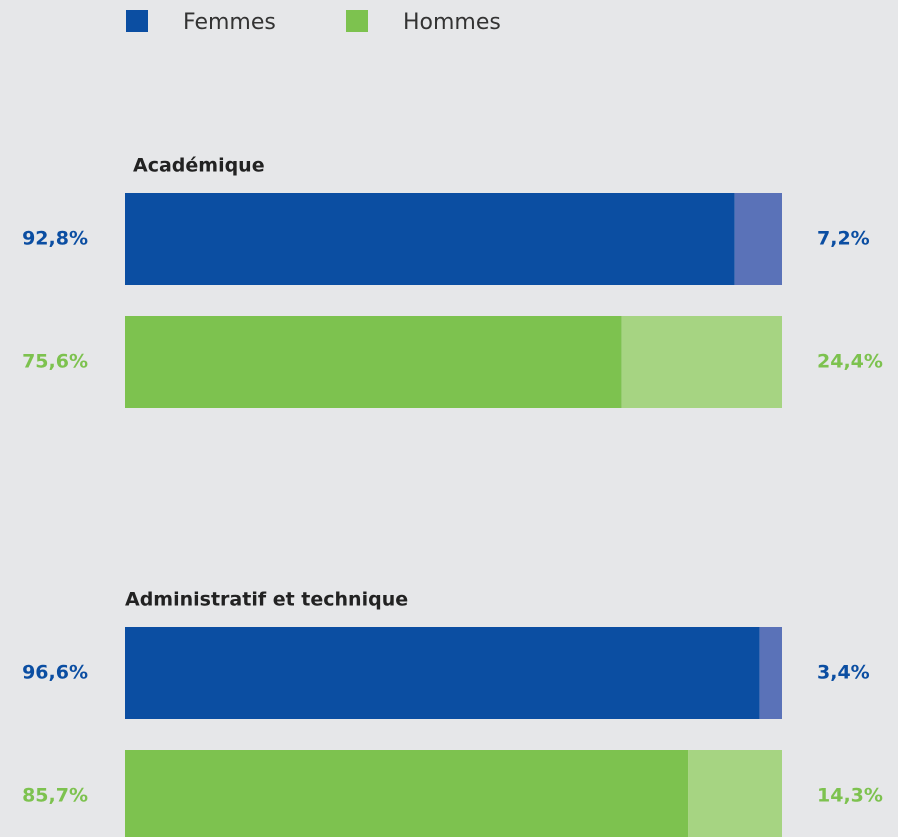 This screenshot has height=837, width=898. Describe the element at coordinates (850, 362) in the screenshot. I see `value-label: 24,4%` at that location.